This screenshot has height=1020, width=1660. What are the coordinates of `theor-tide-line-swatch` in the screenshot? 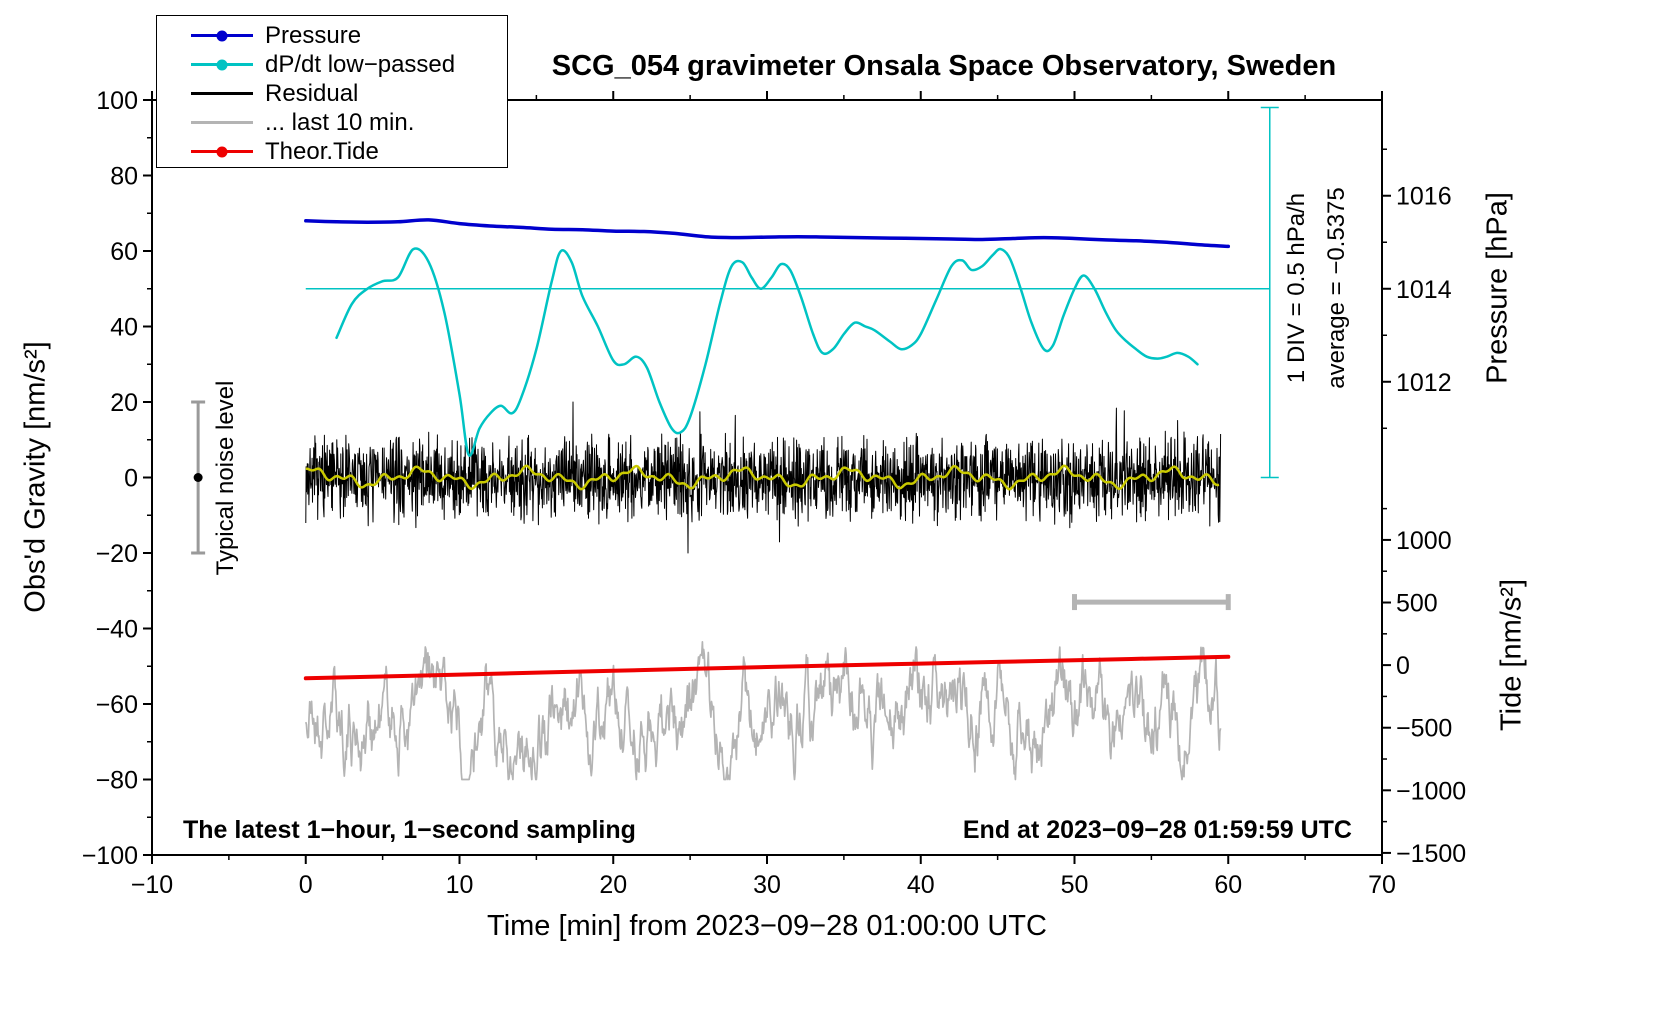 It's located at (222, 151).